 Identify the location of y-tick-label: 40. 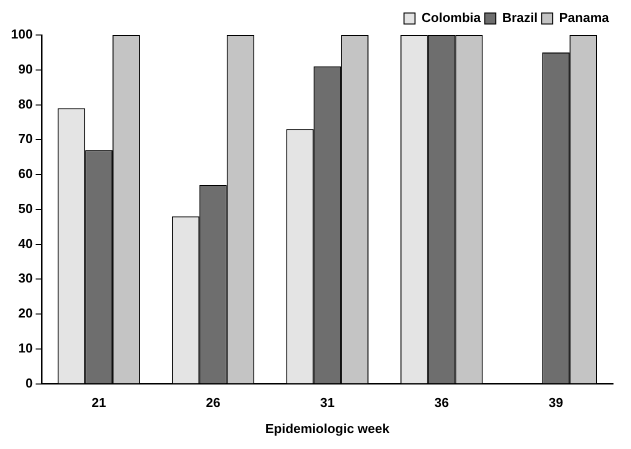
(25, 243).